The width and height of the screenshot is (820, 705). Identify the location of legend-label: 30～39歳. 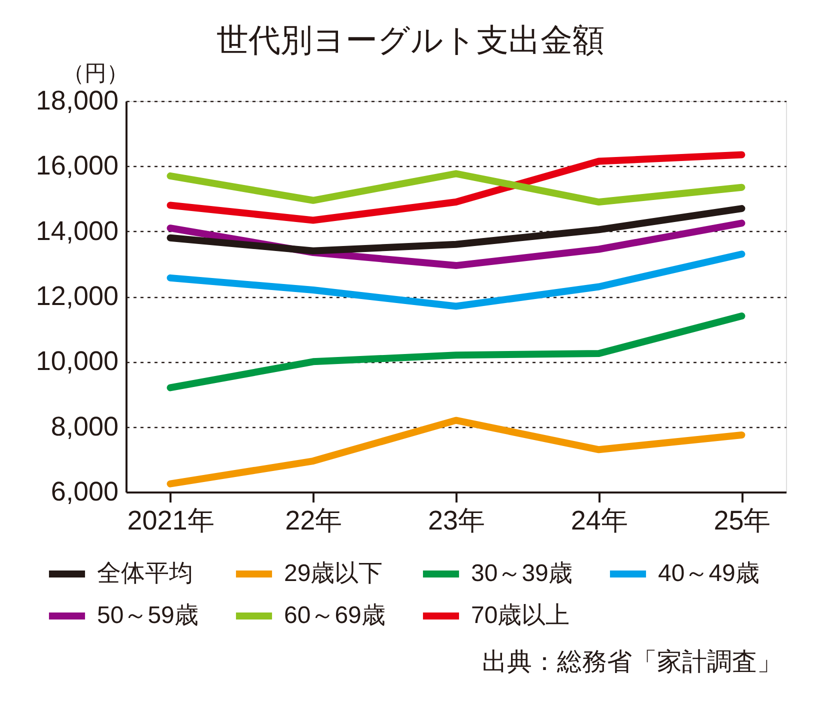
(521, 573).